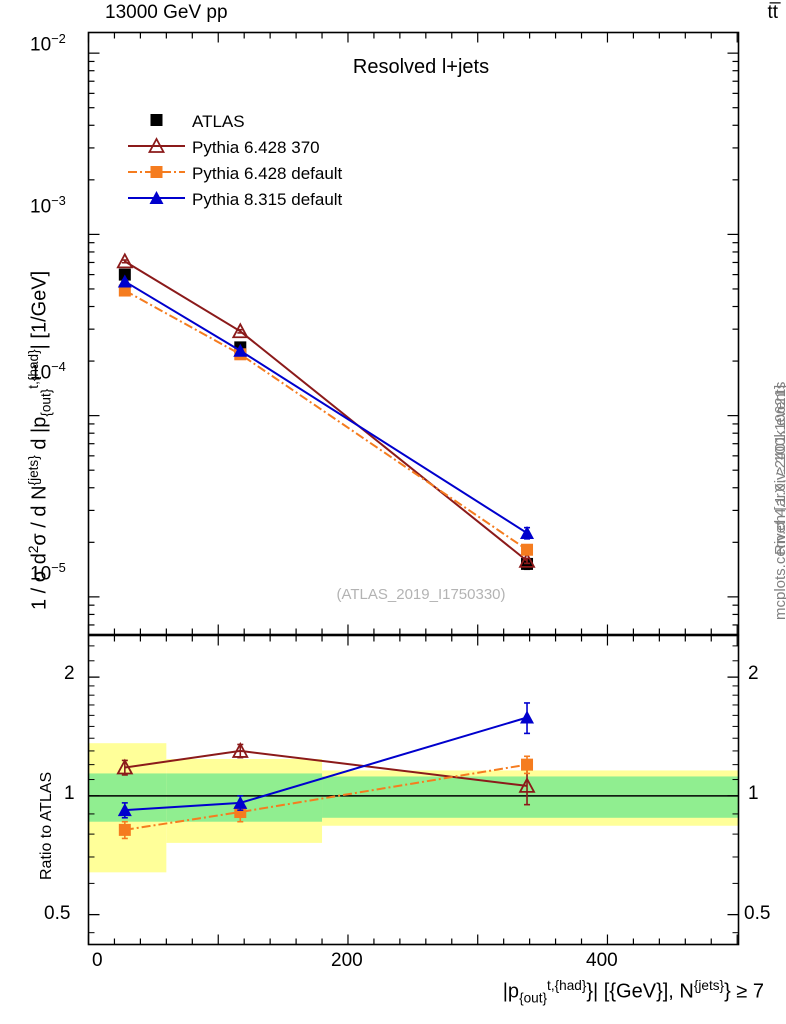  Describe the element at coordinates (757, 913) in the screenshot. I see `ratio-tick-label-05-right: 0.5` at that location.